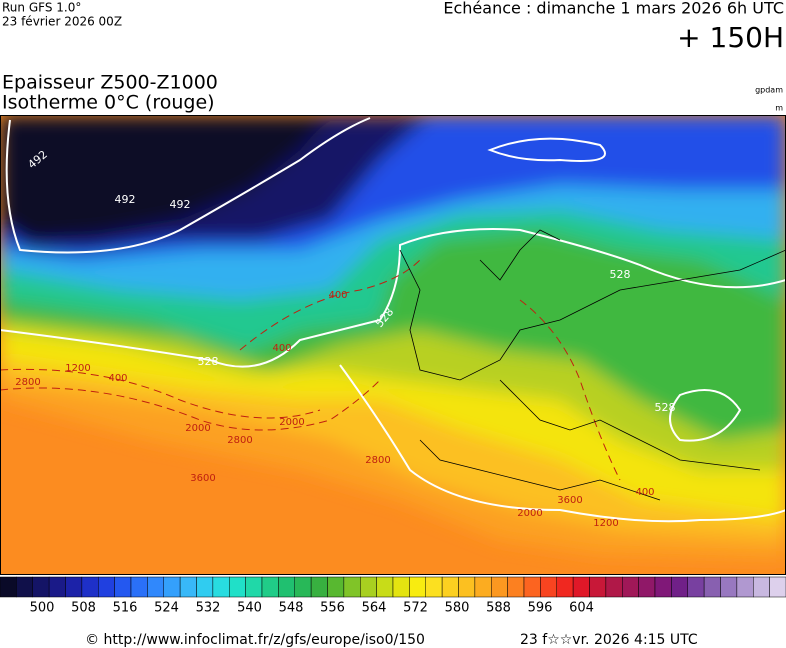  What do you see at coordinates (609, 640) in the screenshot?
I see `generated: 23 f☆☆vr. 2026 4:15 UTC` at bounding box center [609, 640].